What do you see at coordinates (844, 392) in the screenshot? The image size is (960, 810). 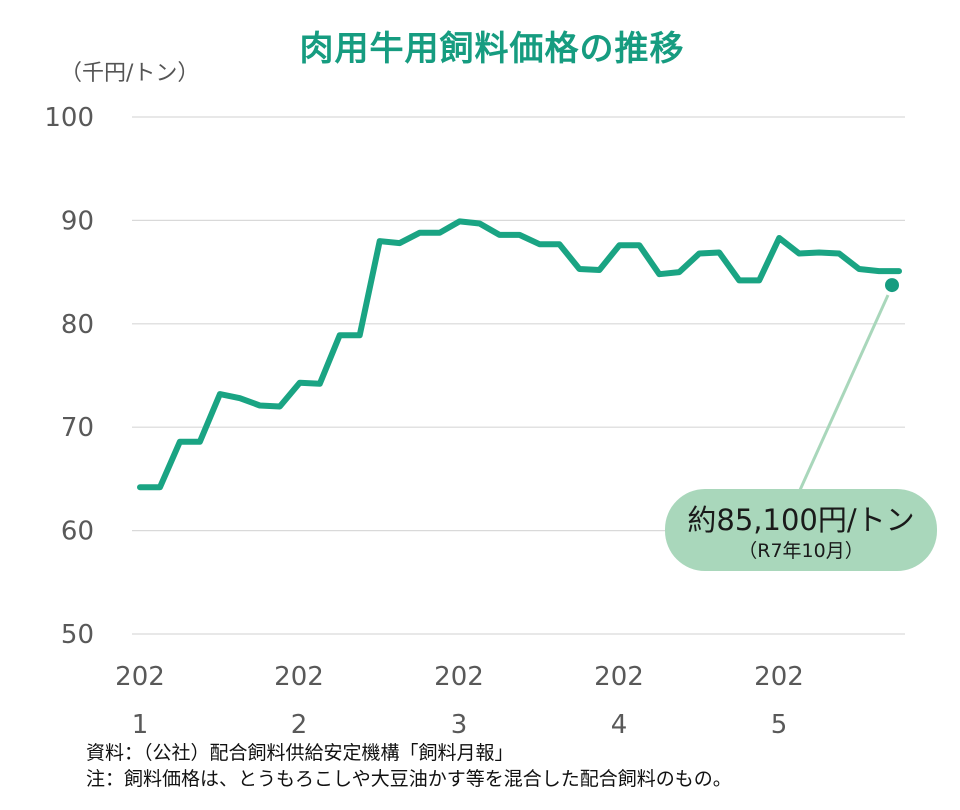 I see `callout-leader-line` at bounding box center [844, 392].